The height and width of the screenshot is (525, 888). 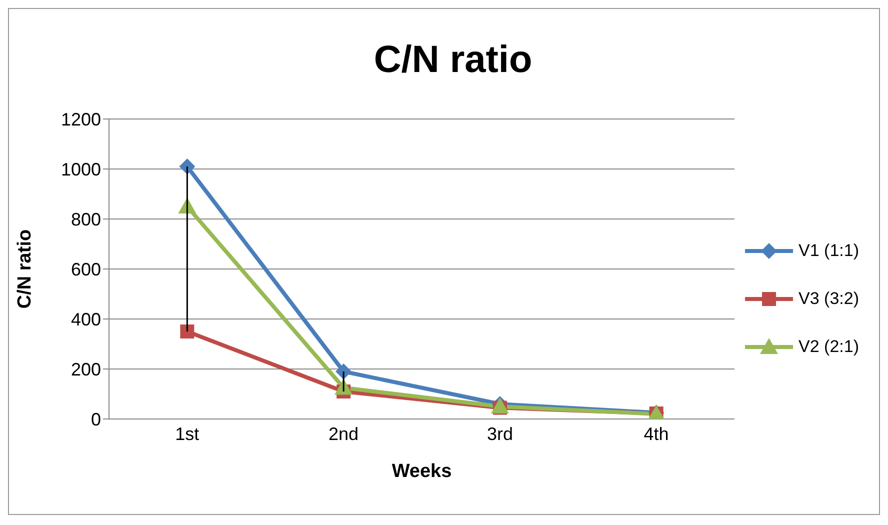 What do you see at coordinates (453, 60) in the screenshot?
I see `chart-title: C/N ratio` at bounding box center [453, 60].